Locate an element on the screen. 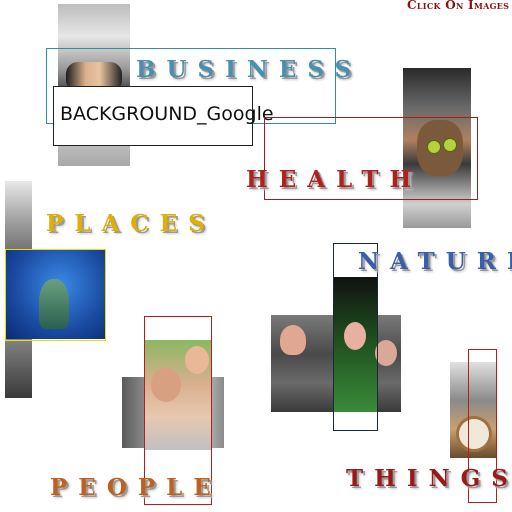 The height and width of the screenshot is (512, 512). child-face is located at coordinates (197, 360).